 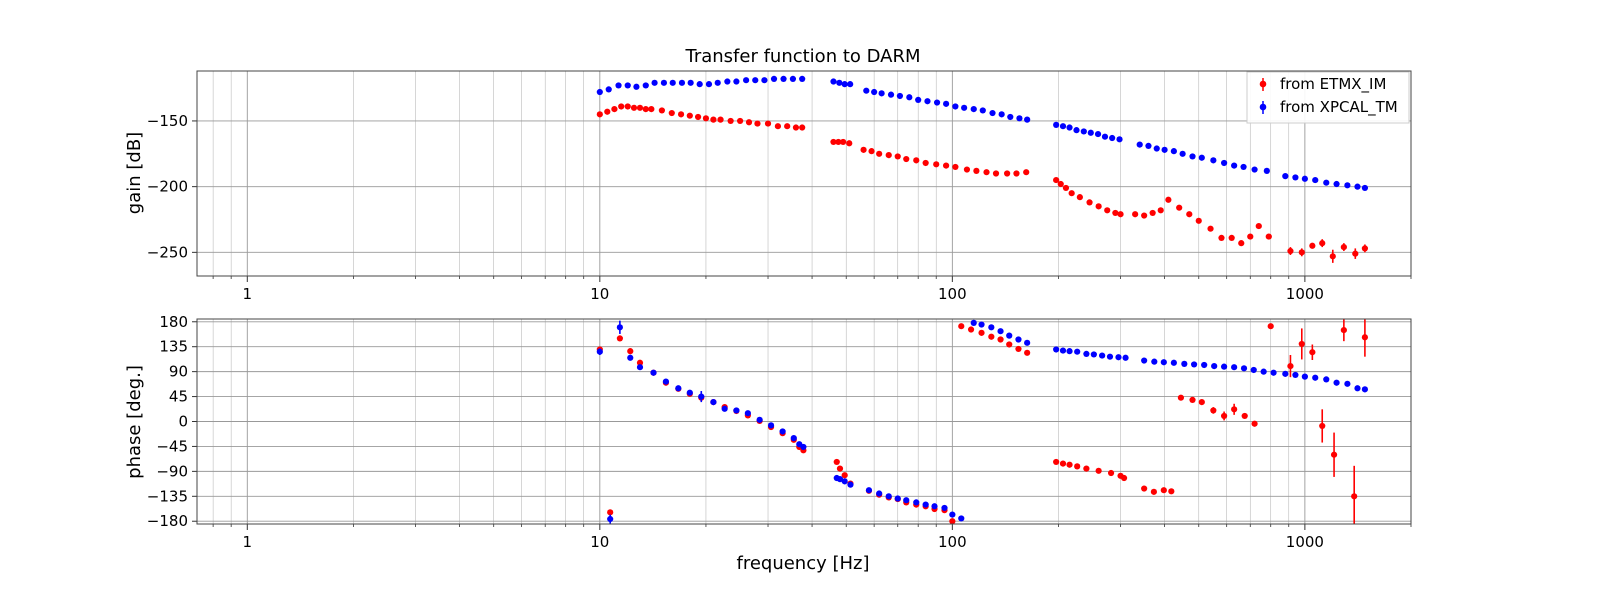 I want to click on phase-x-tick-label: 1, so click(x=248, y=542).